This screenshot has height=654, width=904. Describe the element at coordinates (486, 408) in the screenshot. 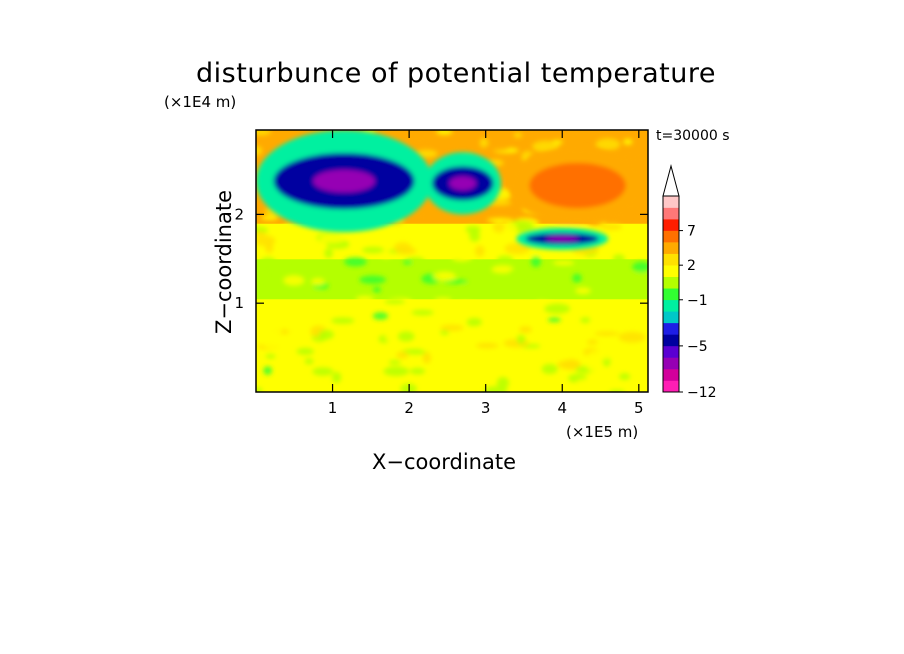

I see `x-tick-label: 3` at that location.